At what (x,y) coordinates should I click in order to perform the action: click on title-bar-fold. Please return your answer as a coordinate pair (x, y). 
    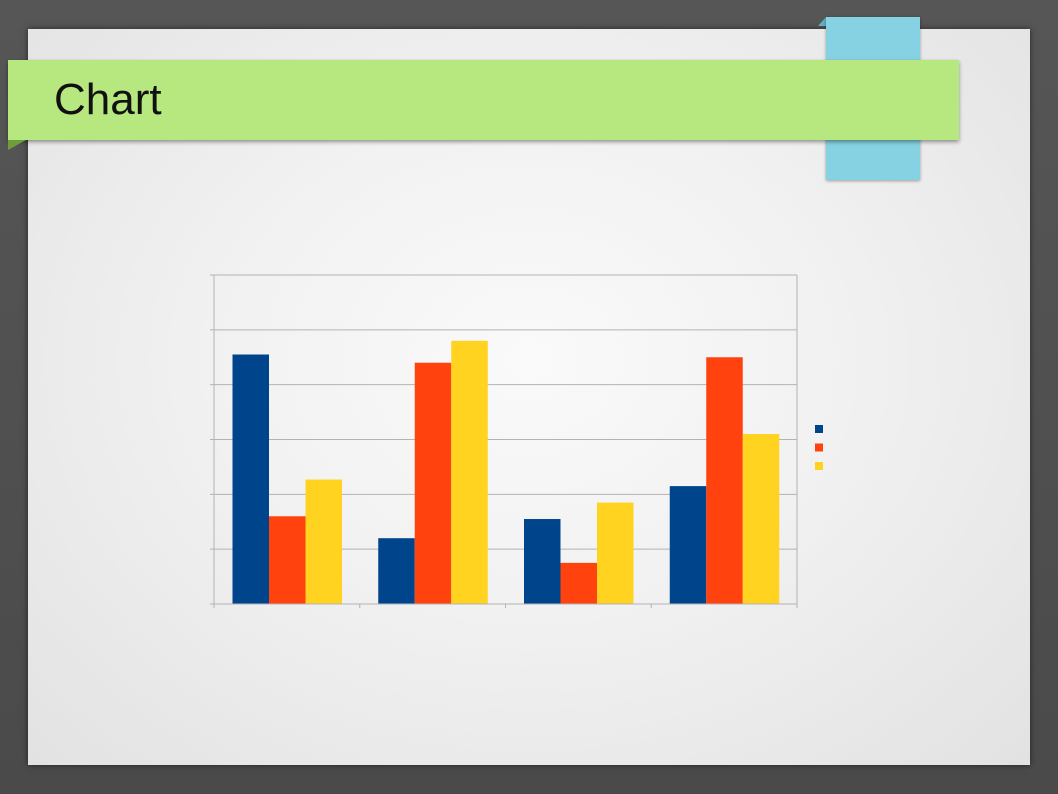
    Looking at the image, I should click on (17, 145).